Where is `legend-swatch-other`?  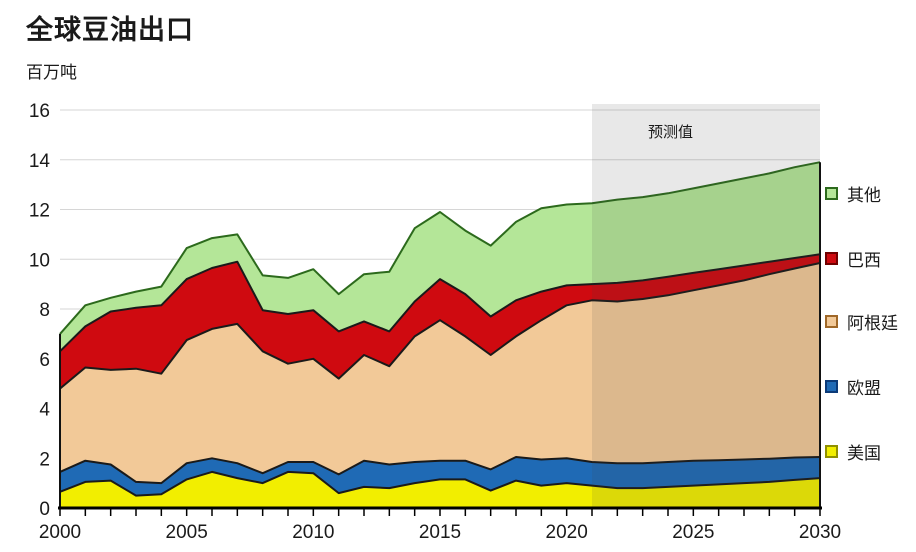
legend-swatch-other is located at coordinates (831, 193).